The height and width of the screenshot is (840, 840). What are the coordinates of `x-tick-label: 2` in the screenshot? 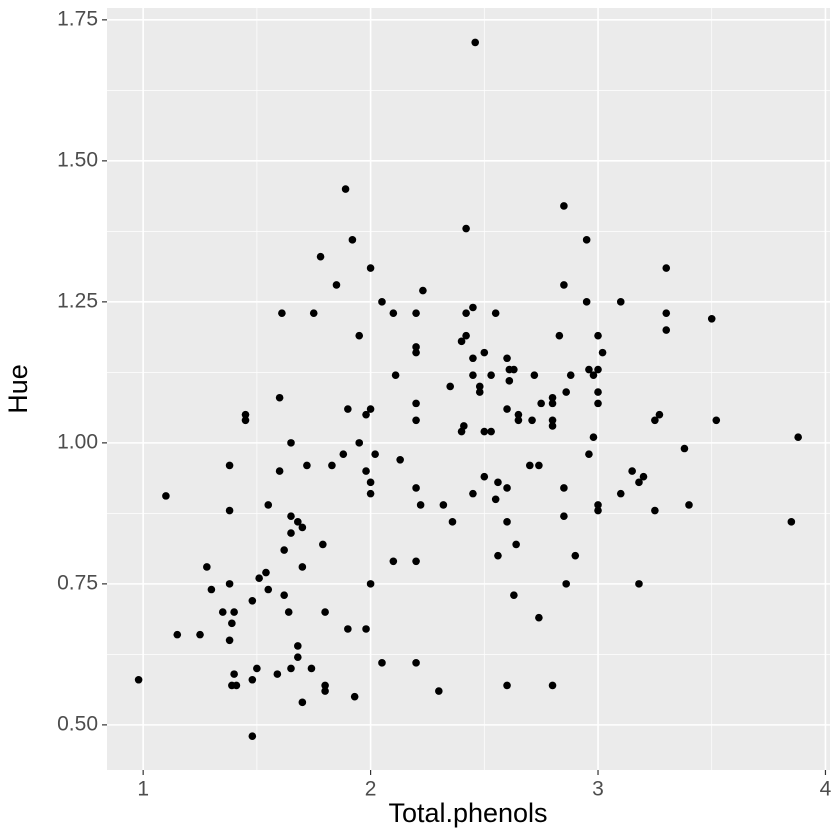 It's located at (371, 789).